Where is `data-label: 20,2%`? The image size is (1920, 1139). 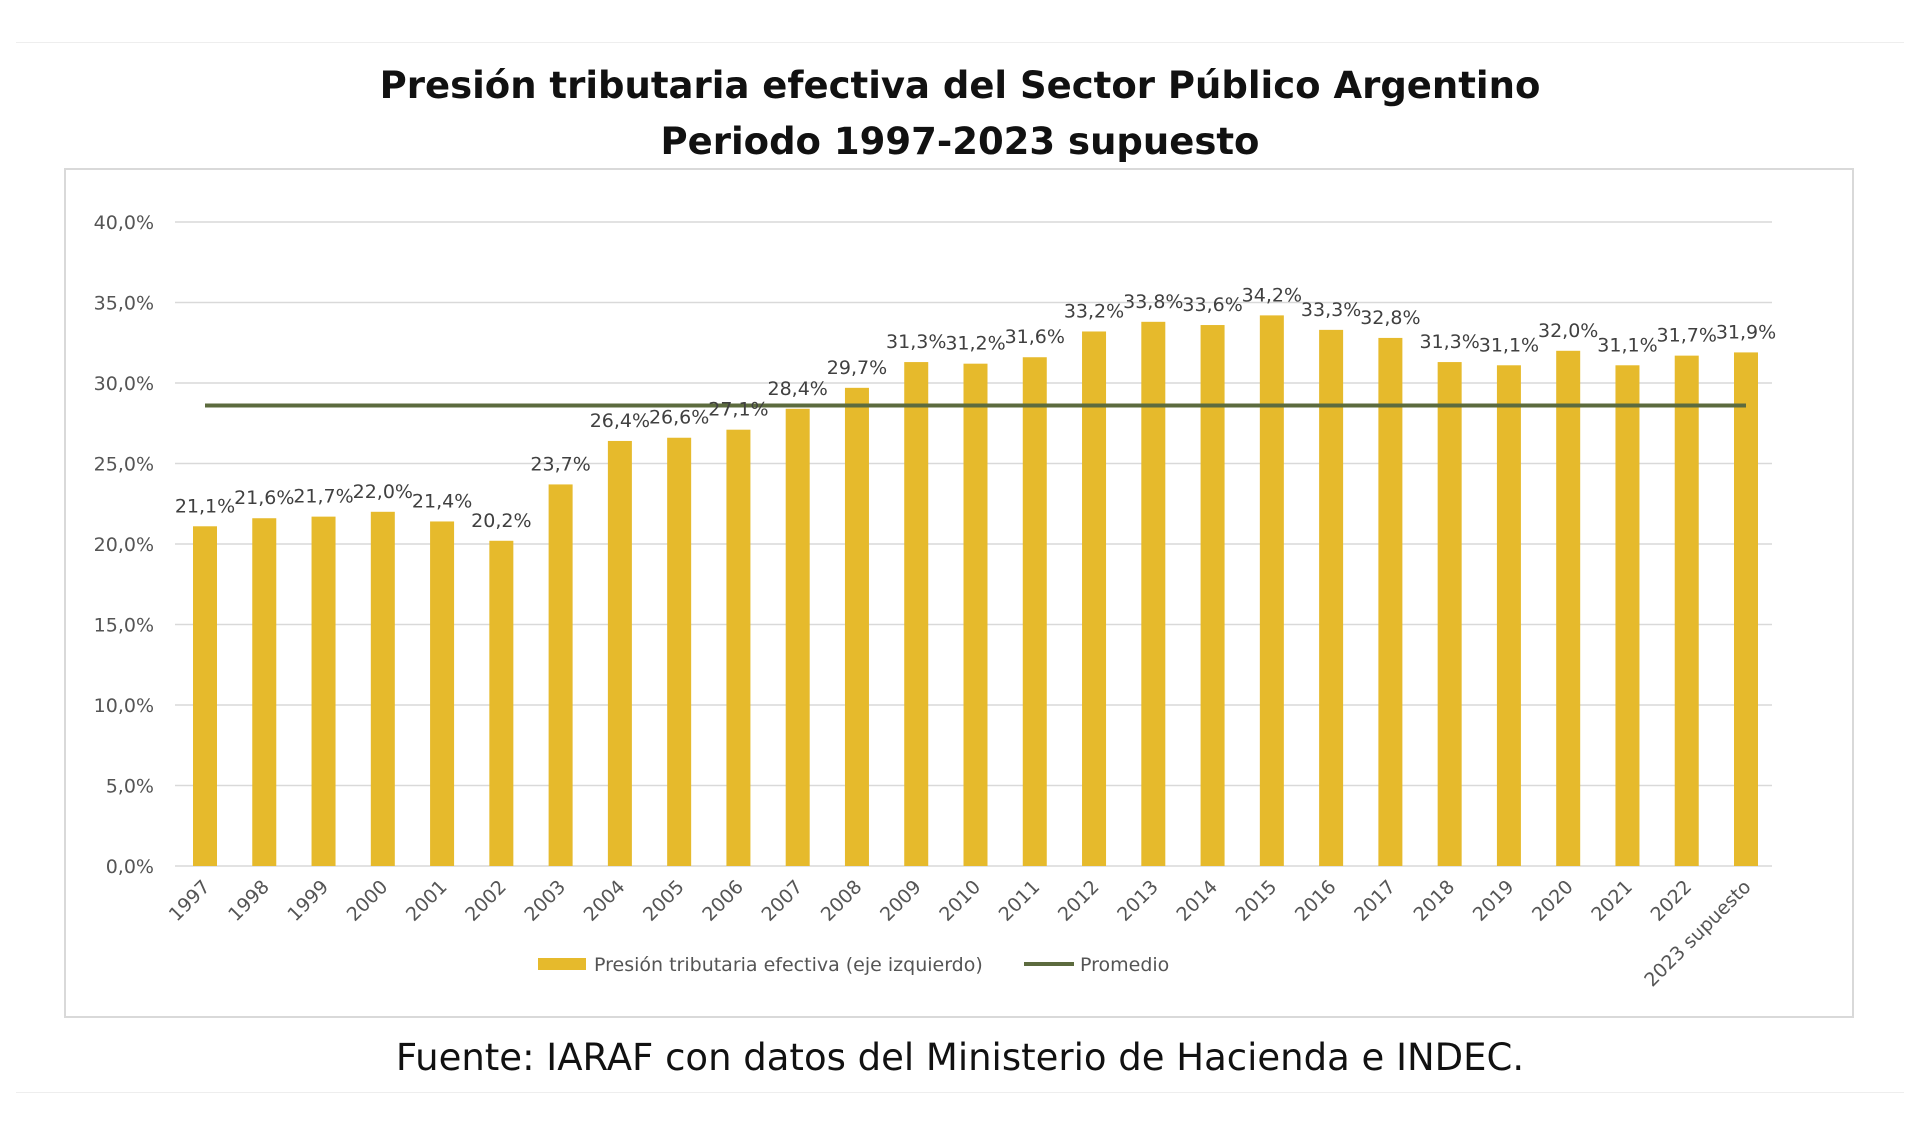
data-label: 20,2% is located at coordinates (501, 521).